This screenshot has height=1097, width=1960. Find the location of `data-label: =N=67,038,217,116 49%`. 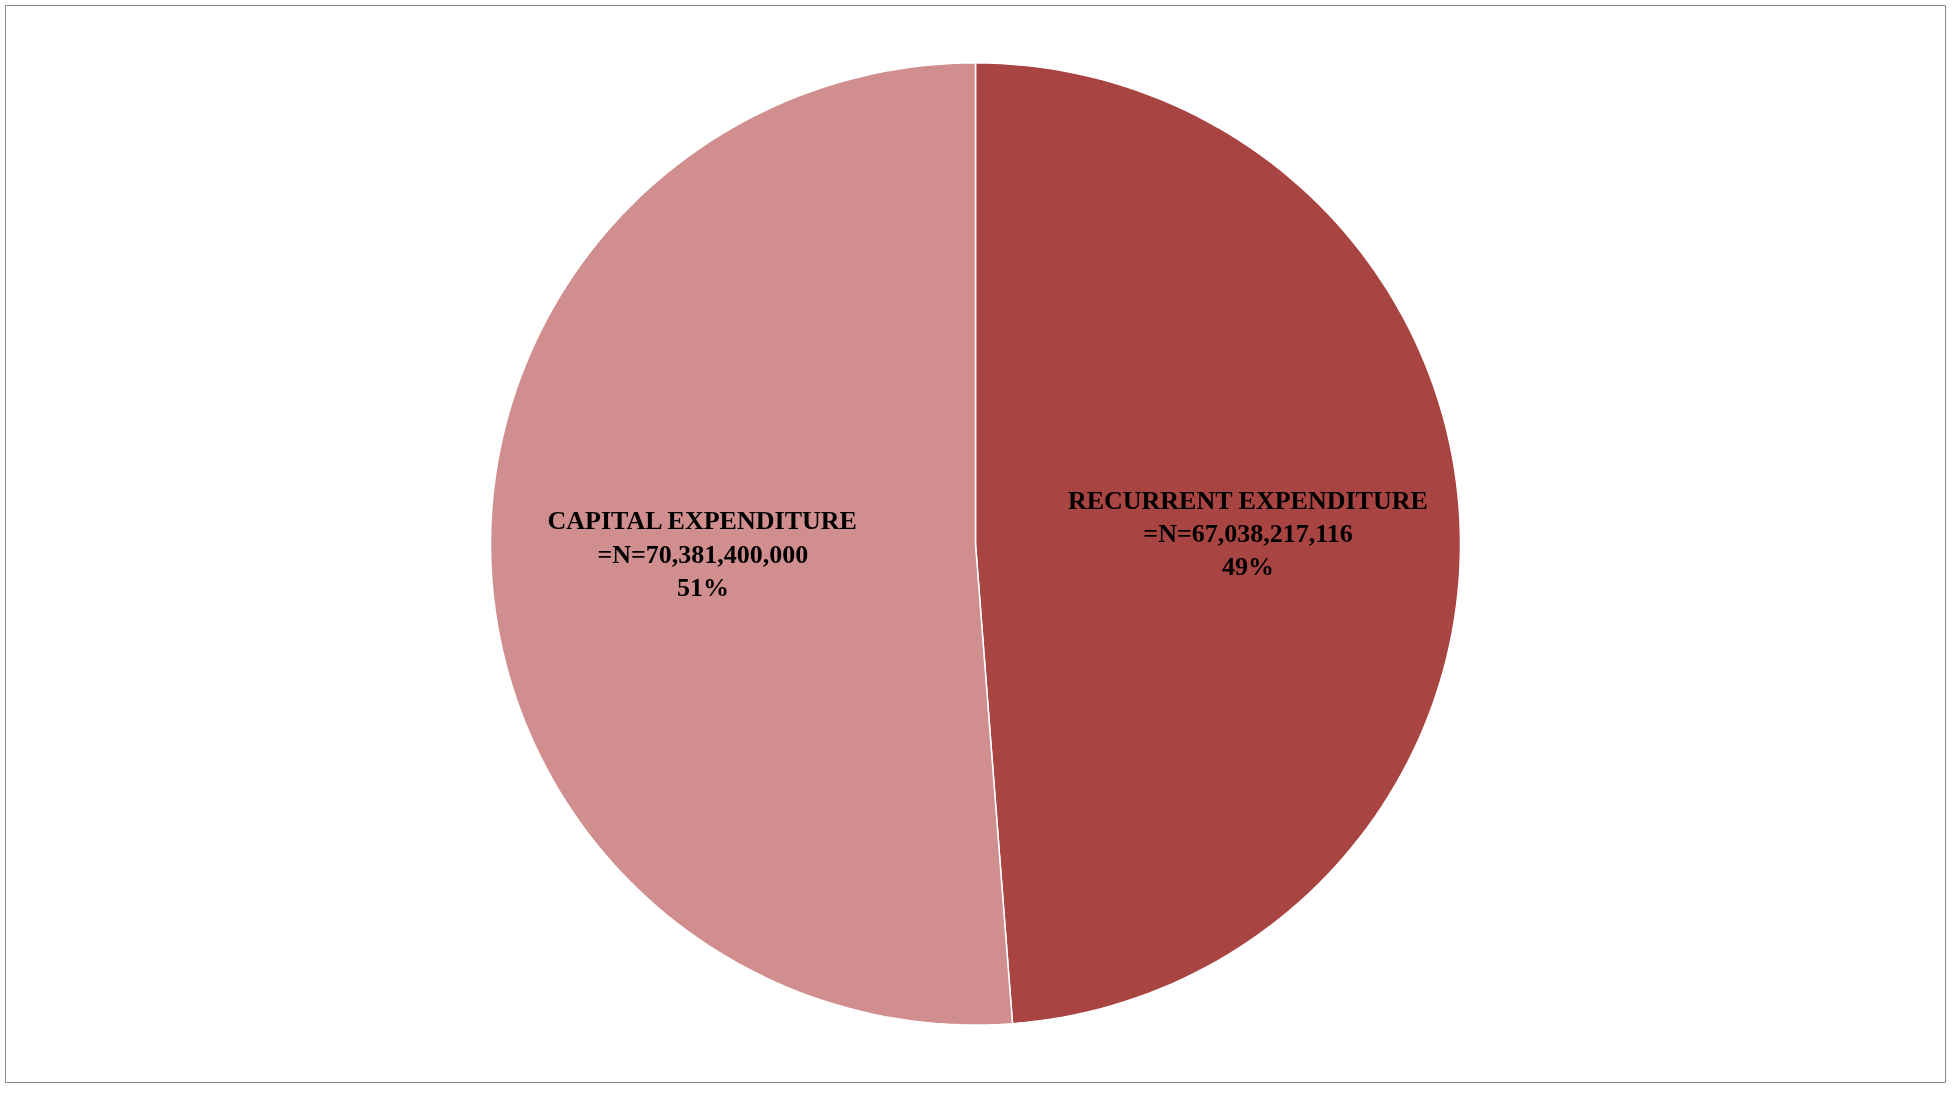

data-label: =N=67,038,217,116 49% is located at coordinates (1248, 550).